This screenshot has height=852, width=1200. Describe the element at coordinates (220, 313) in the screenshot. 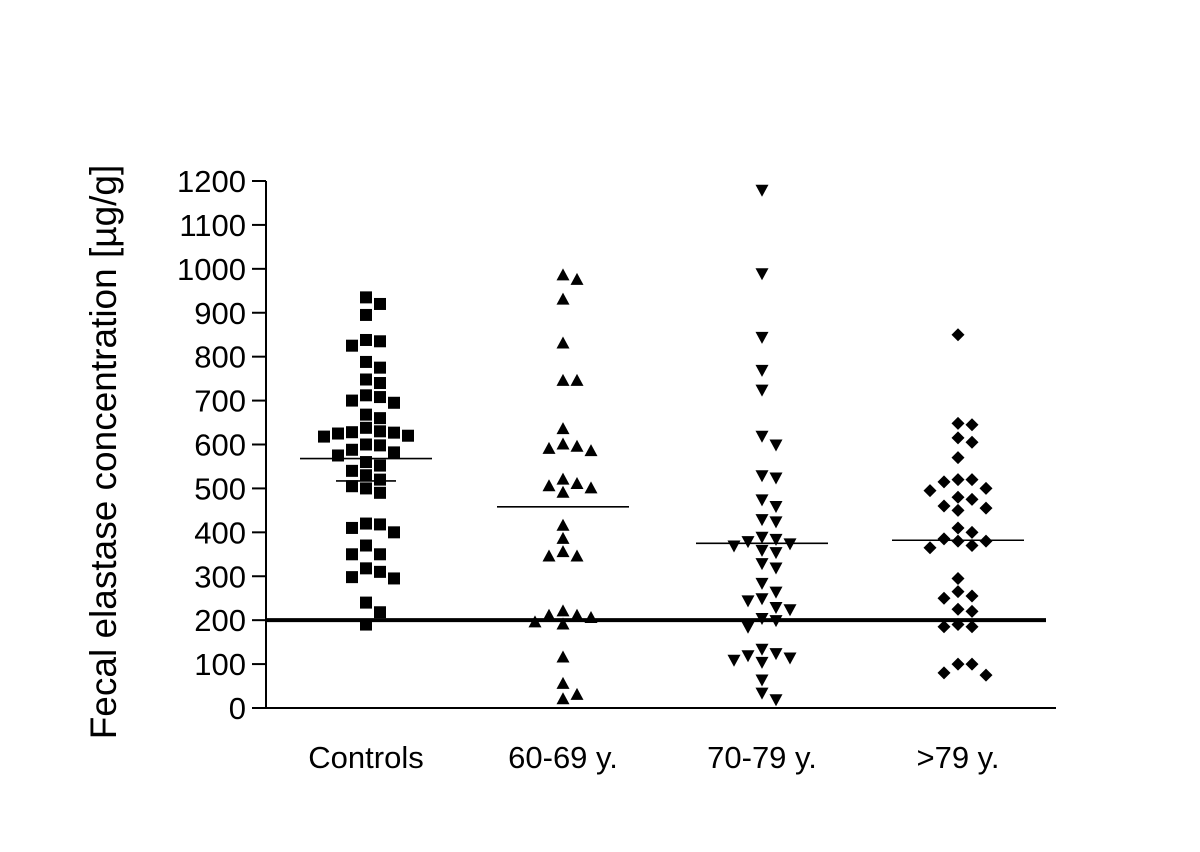

I see `y-tick-label: 900` at that location.